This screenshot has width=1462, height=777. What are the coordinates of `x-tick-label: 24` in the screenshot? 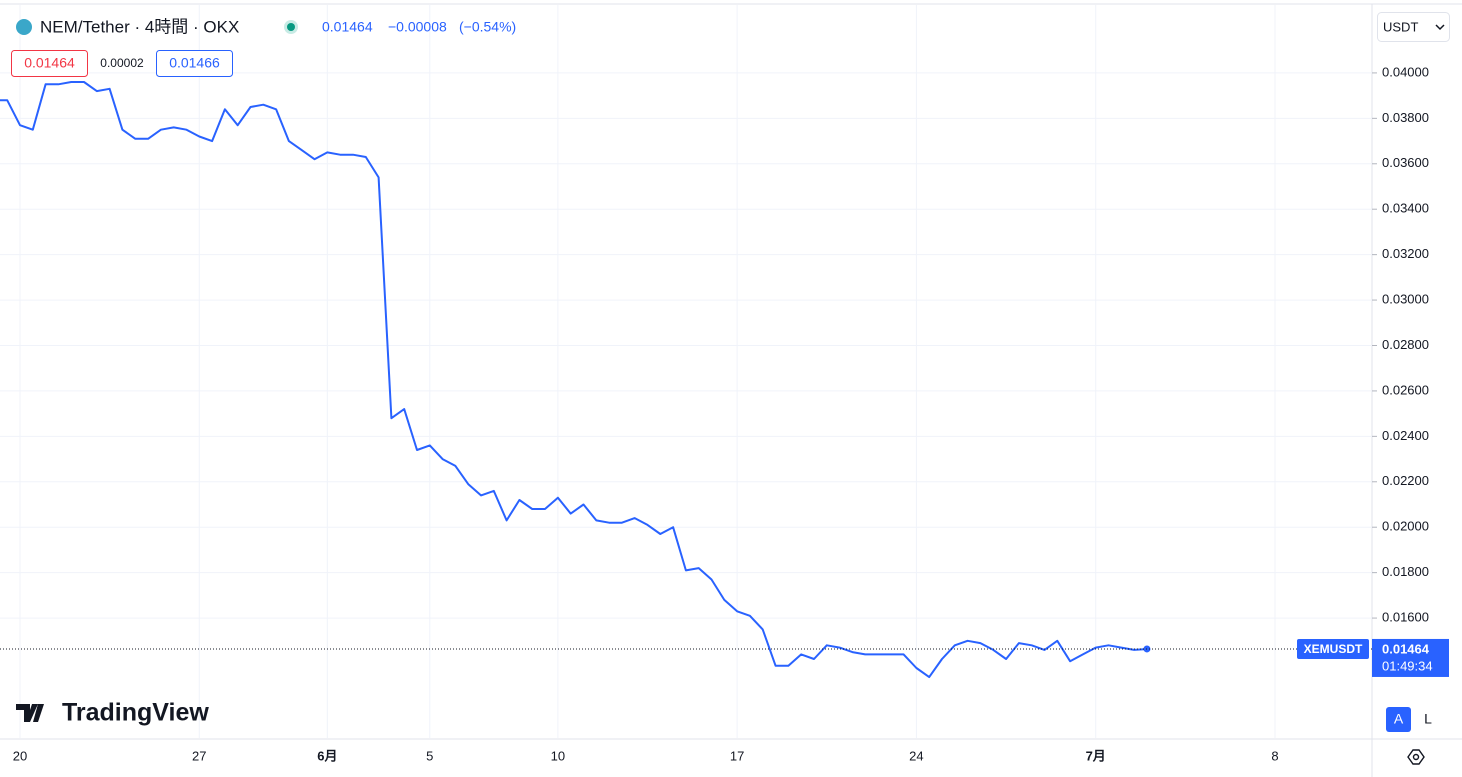 It's located at (916, 755).